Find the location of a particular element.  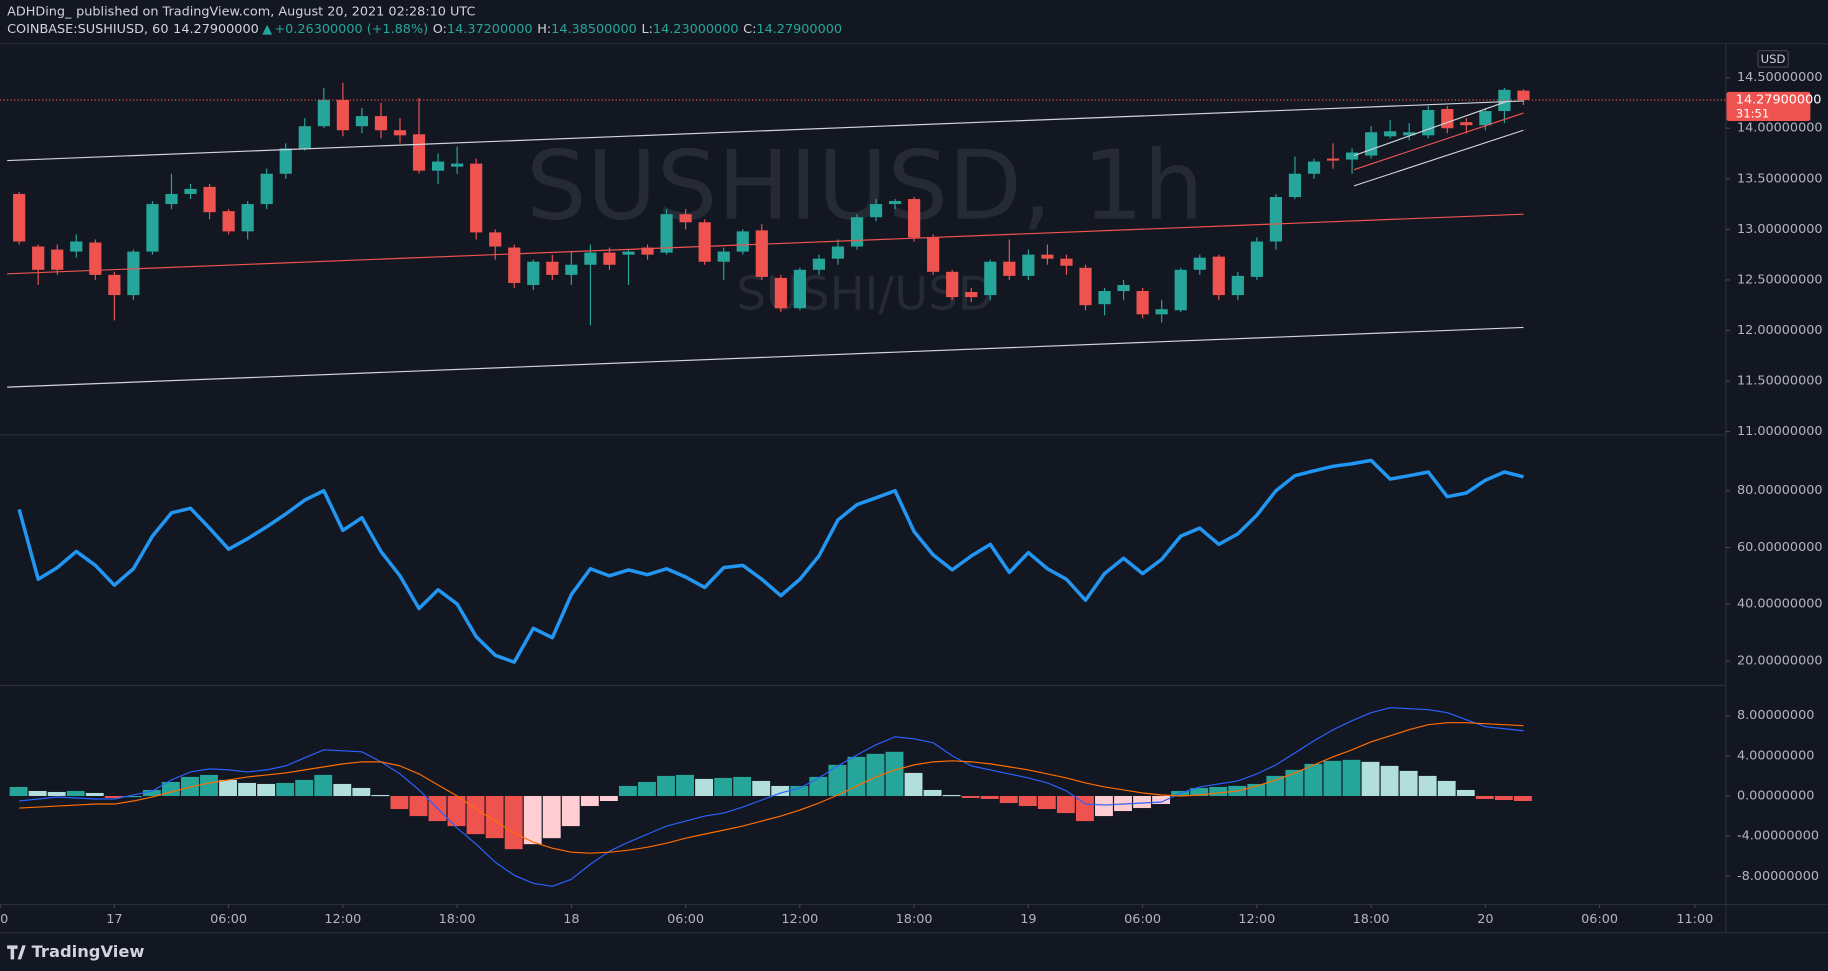

x-tick-label: 12:00 is located at coordinates (1256, 919).